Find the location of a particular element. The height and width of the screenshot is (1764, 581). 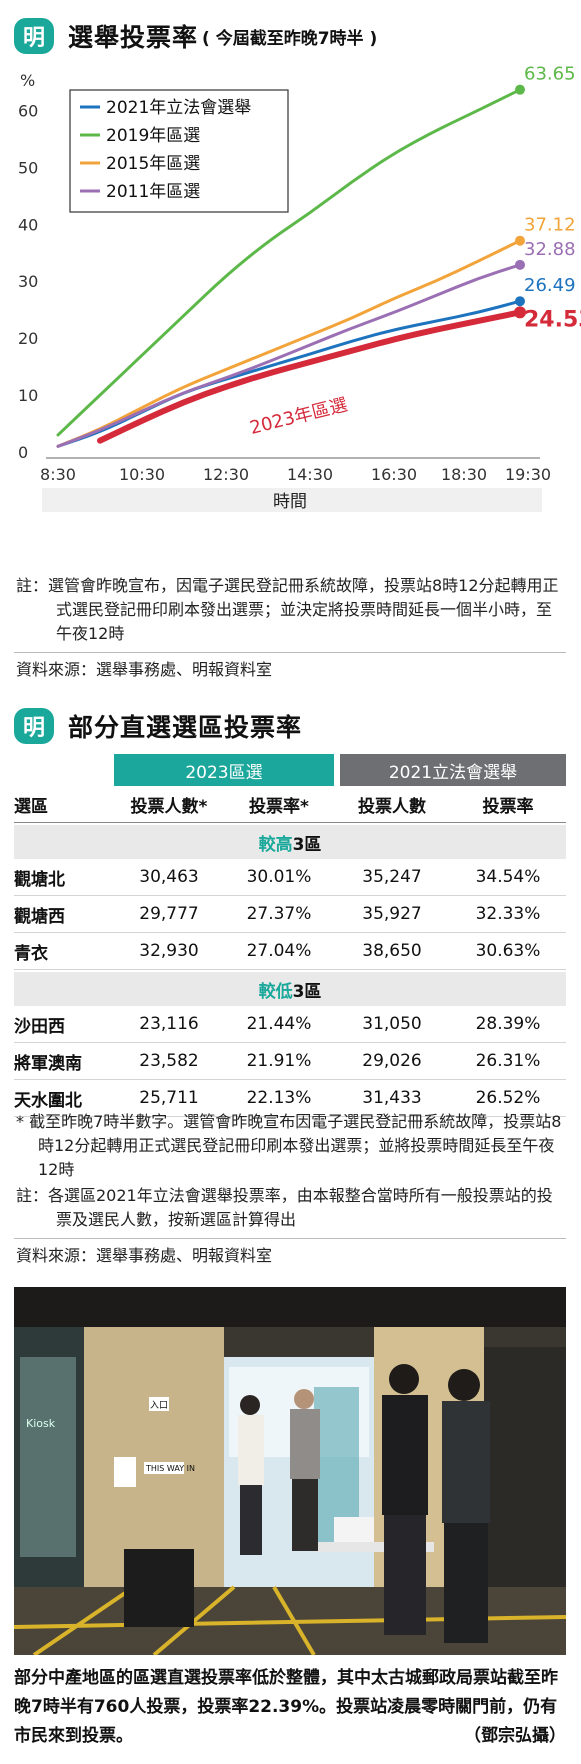

series-end-label: 63.65 is located at coordinates (550, 74).